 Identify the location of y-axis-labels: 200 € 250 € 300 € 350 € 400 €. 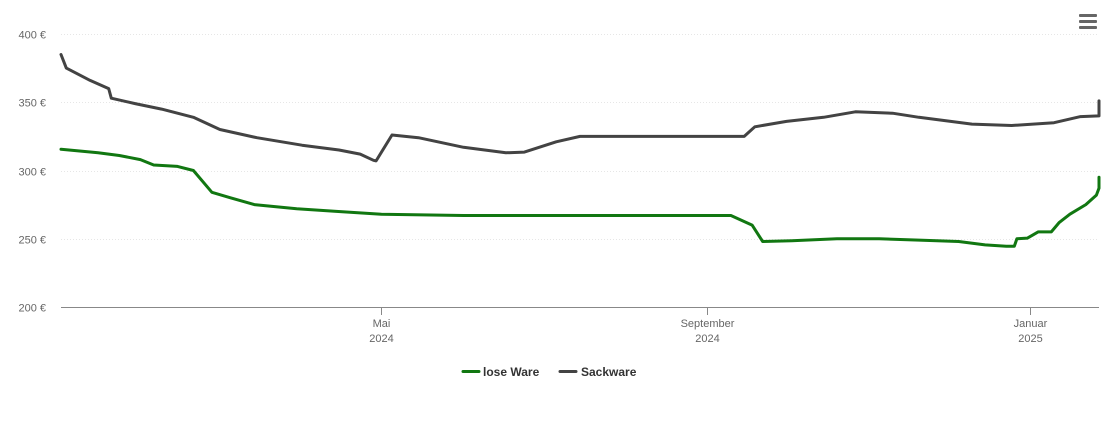
(32, 172).